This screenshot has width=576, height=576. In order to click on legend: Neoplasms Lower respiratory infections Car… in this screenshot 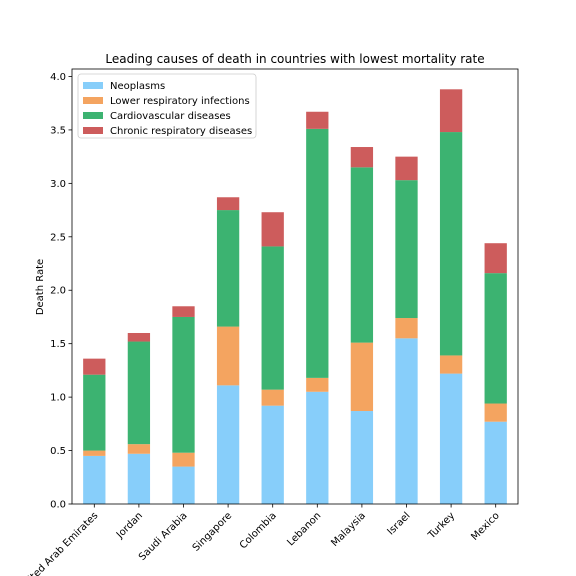, I will do `click(167, 106)`.